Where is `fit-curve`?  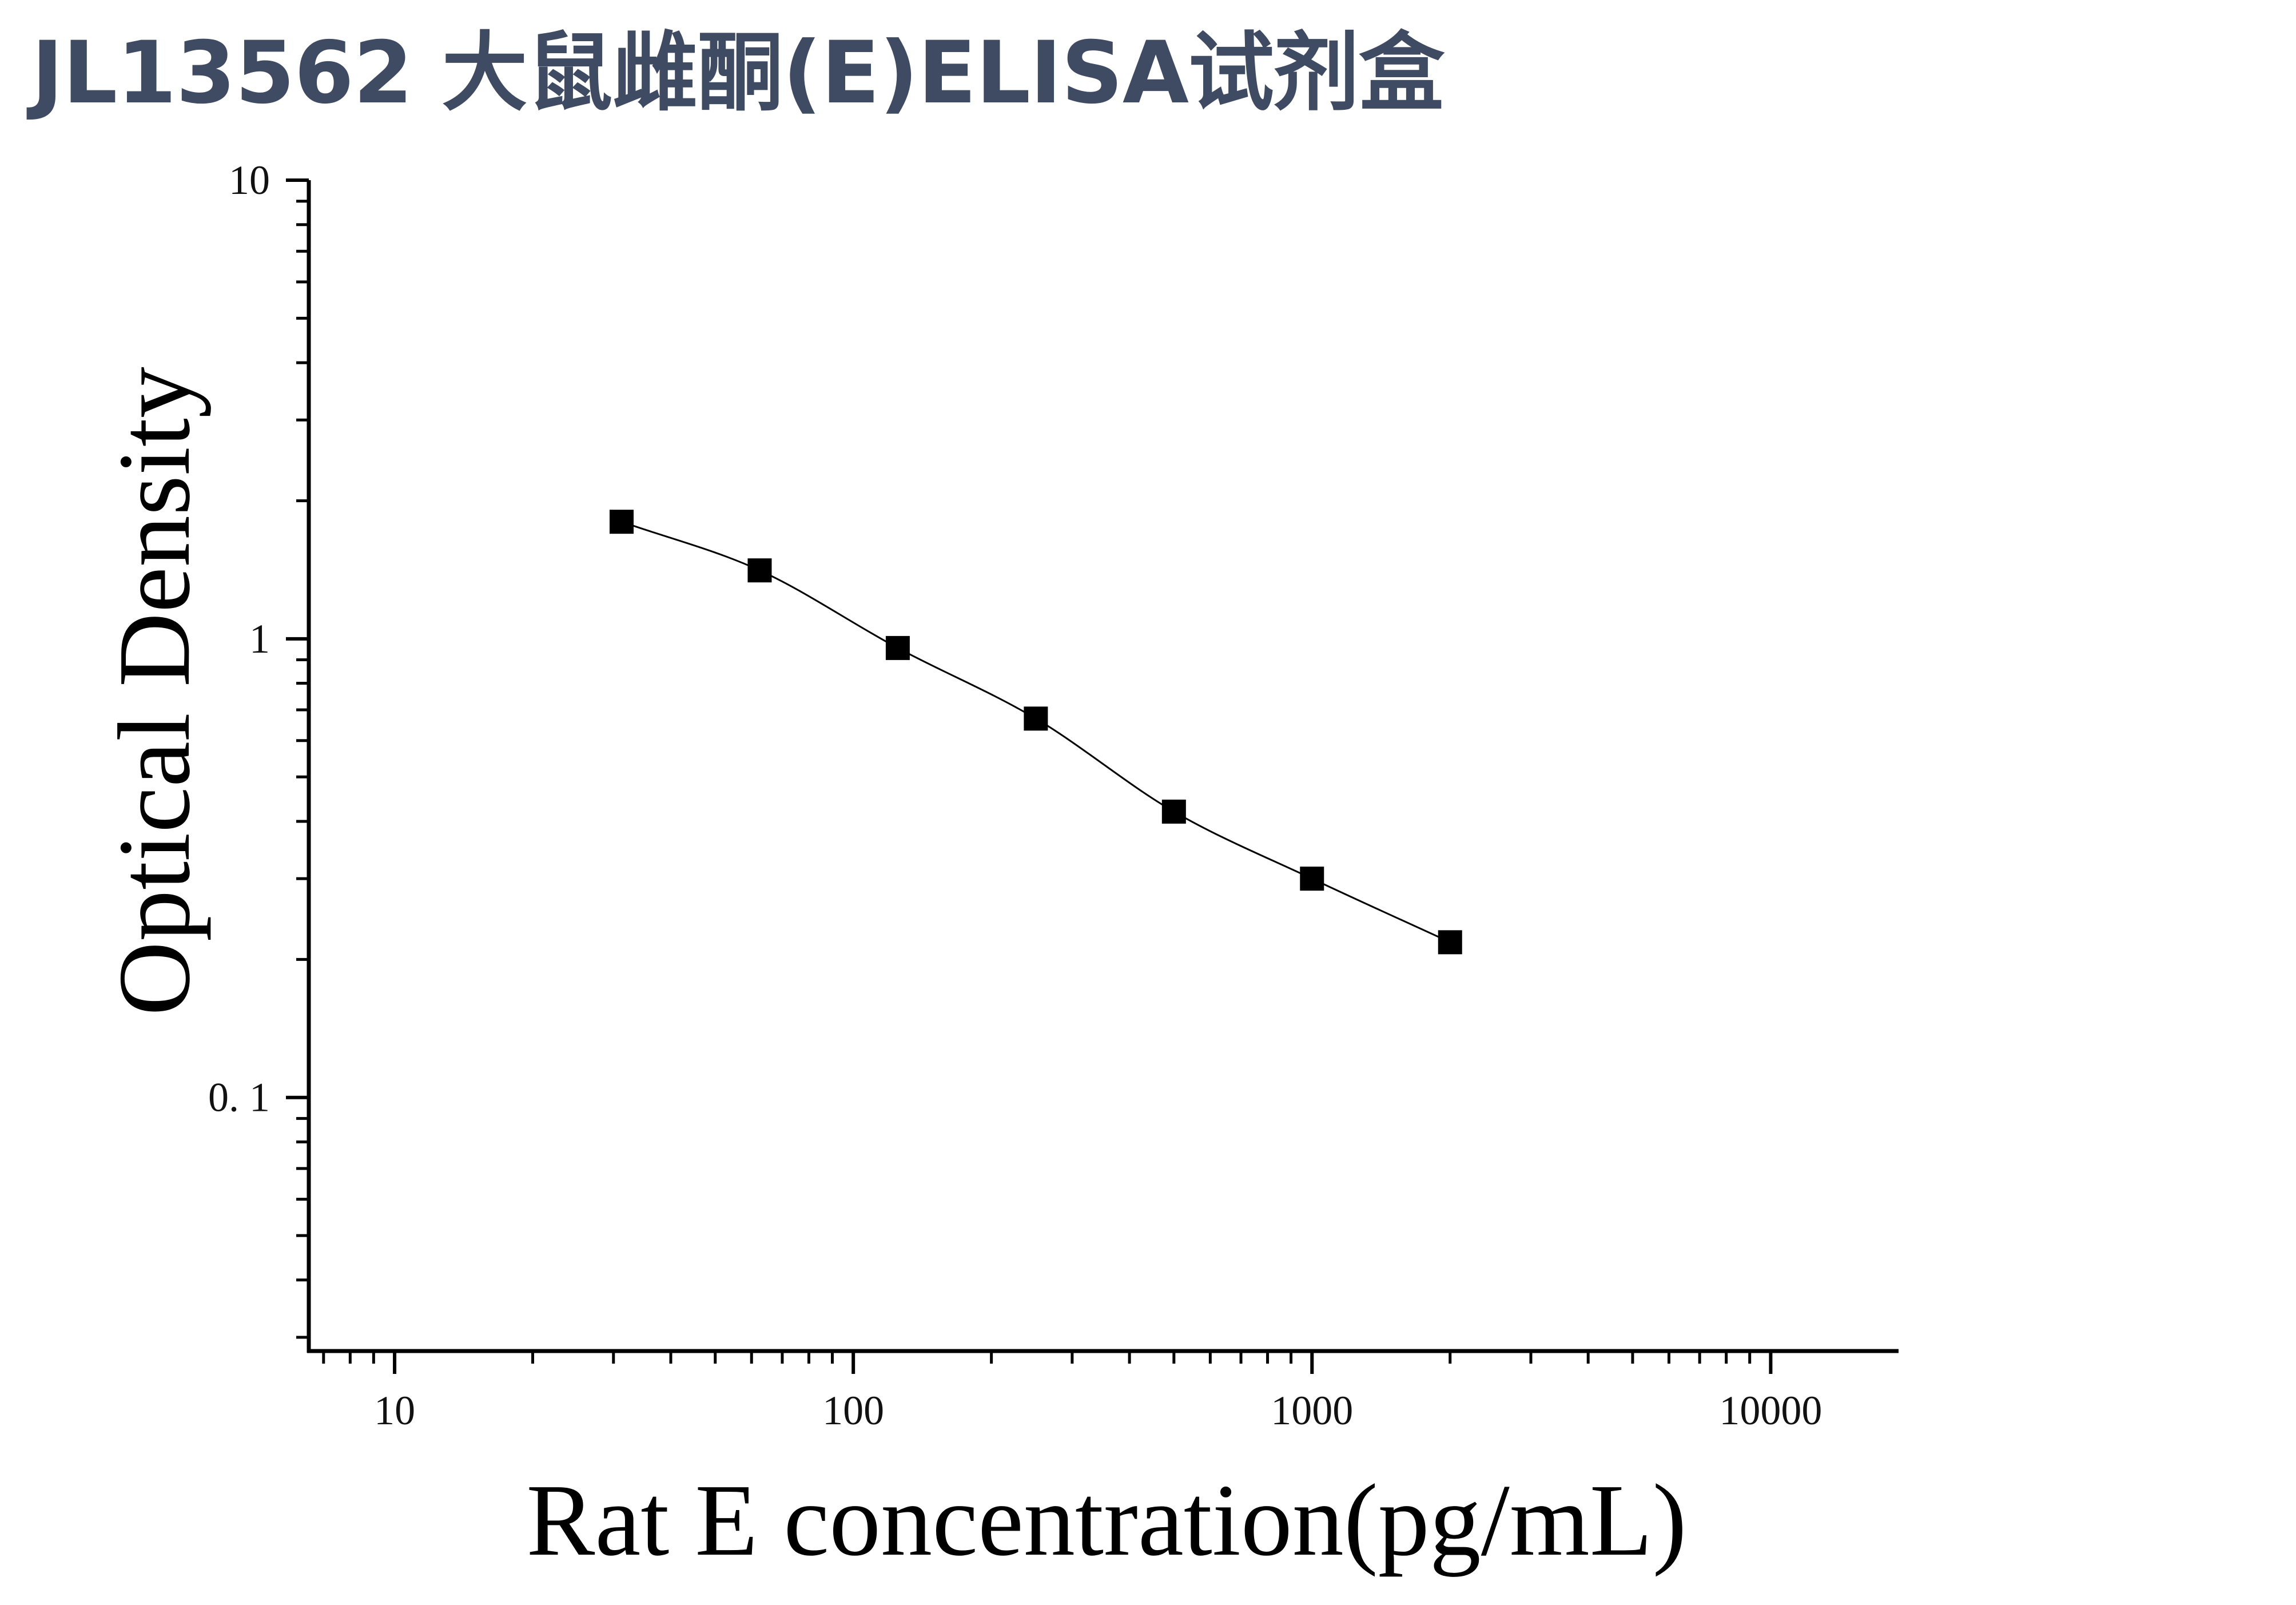 fit-curve is located at coordinates (1036, 732).